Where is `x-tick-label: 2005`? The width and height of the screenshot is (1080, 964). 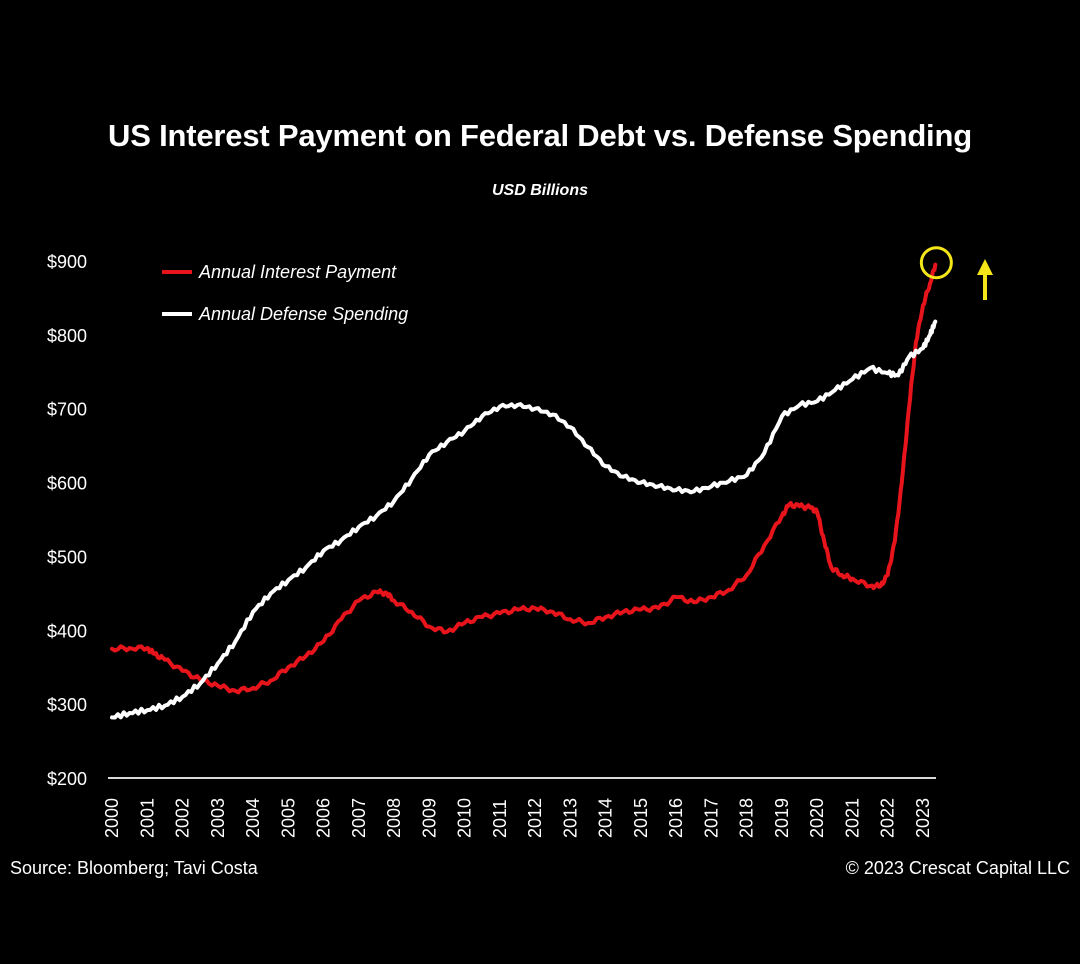 x-tick-label: 2005 is located at coordinates (288, 818).